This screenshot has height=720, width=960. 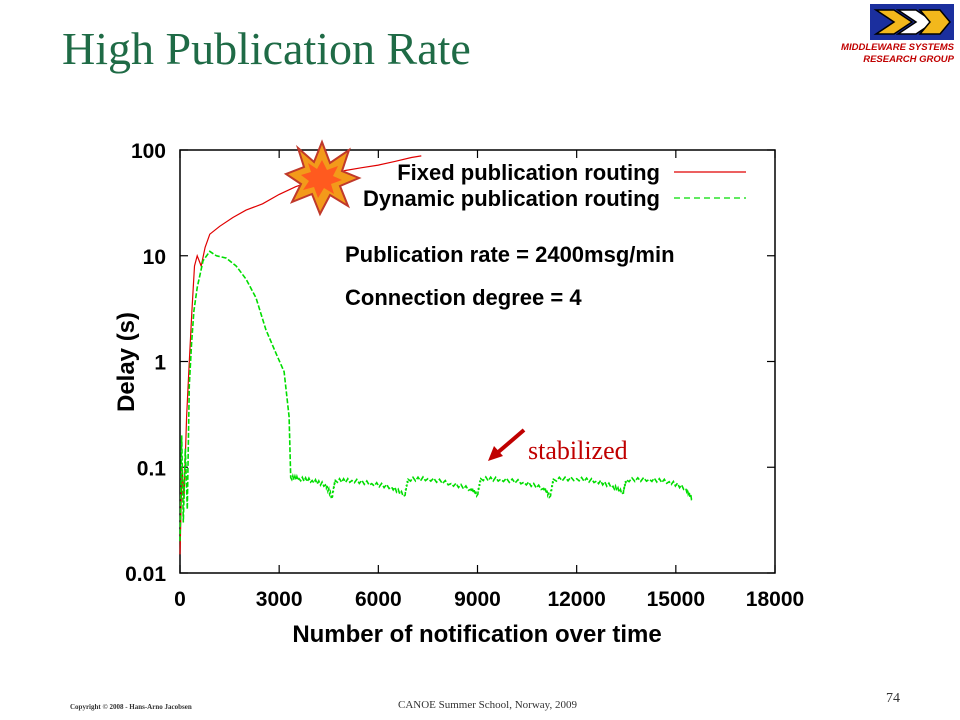 I want to click on y-tick-label: 10, so click(x=154, y=257).